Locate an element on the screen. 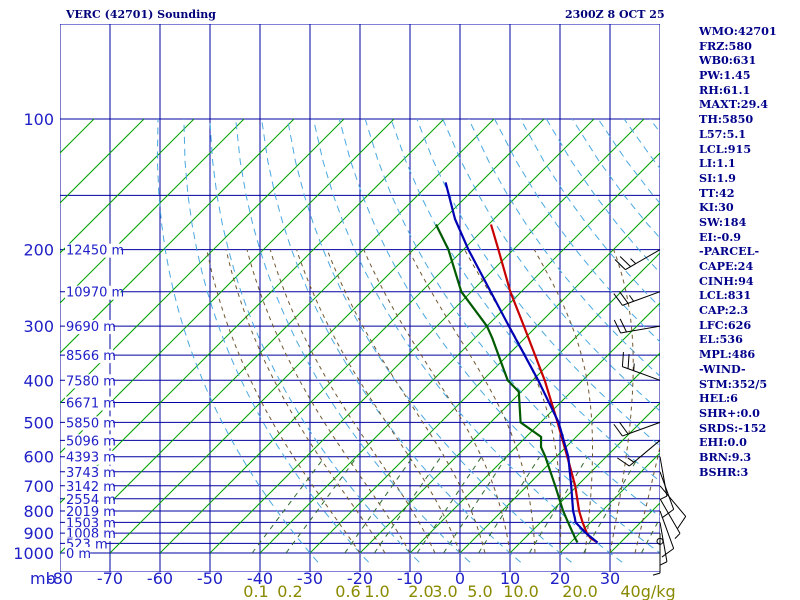  temperature-tick-label: -60 is located at coordinates (160, 578).